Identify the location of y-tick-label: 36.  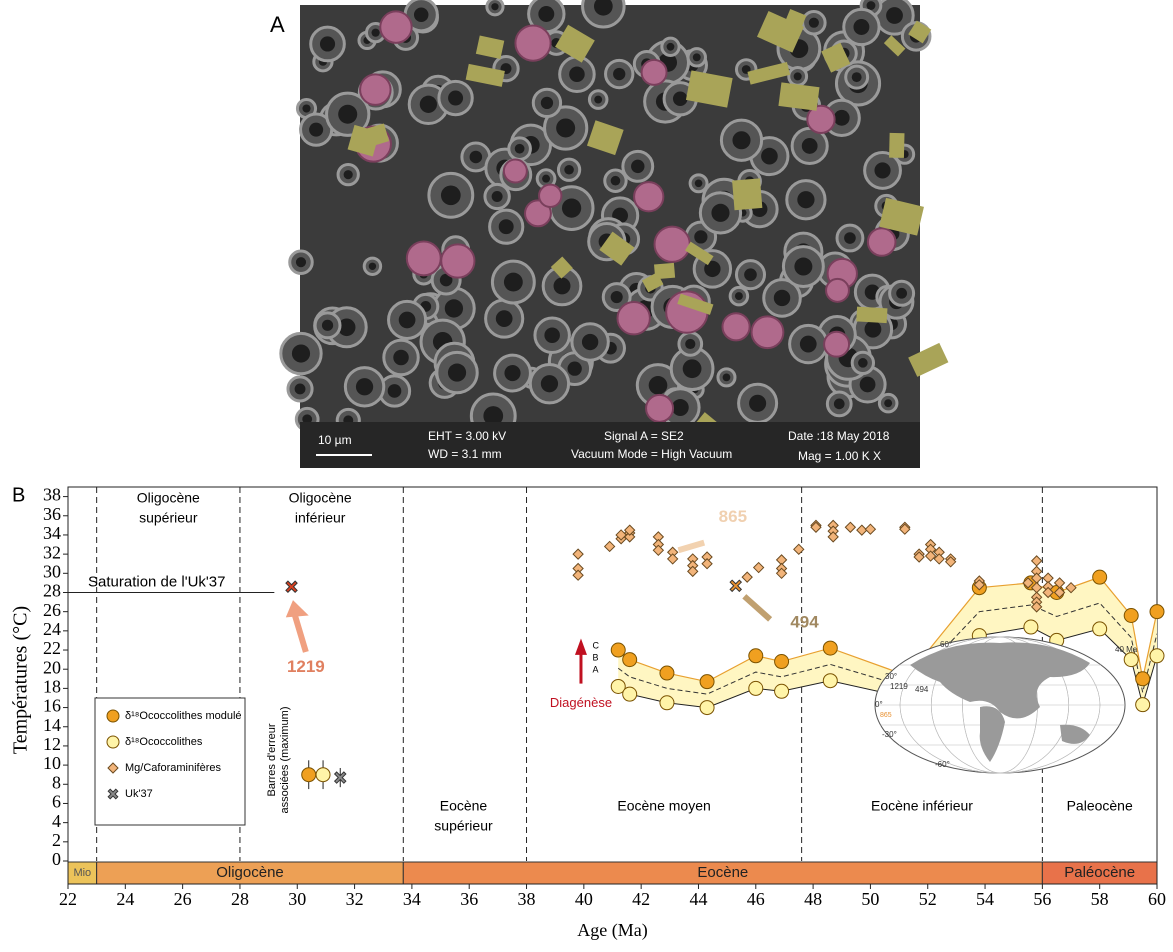
(52, 514).